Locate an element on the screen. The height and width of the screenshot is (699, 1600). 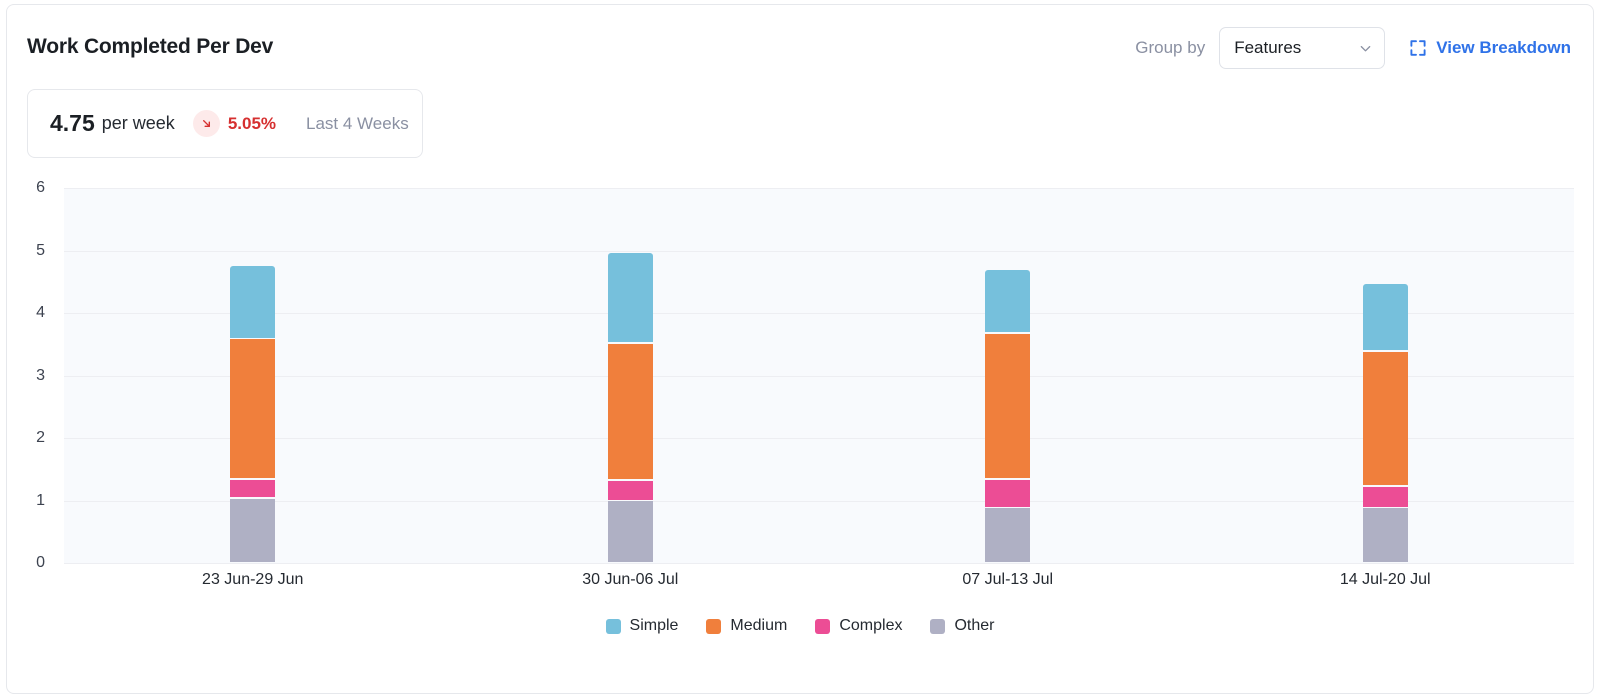
page-title: Work Completed Per Dev is located at coordinates (150, 46).